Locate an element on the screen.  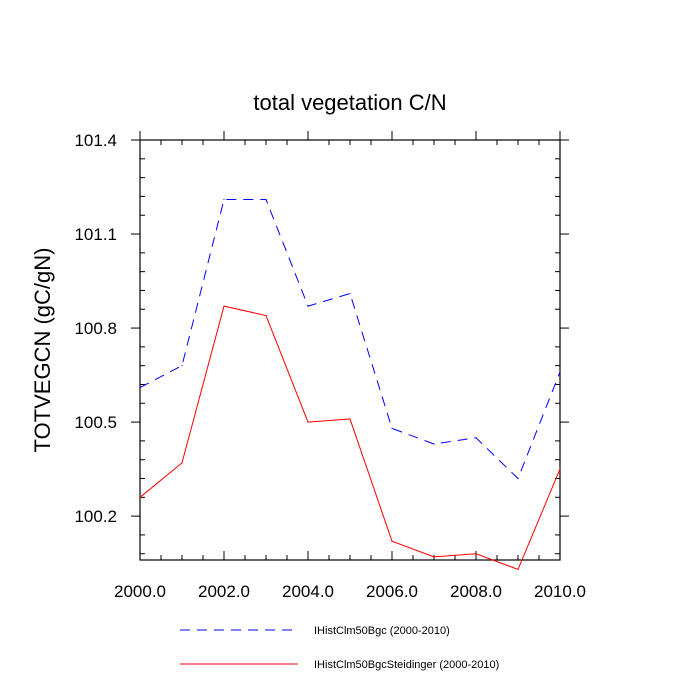
x-tick-label: 2004.0 is located at coordinates (308, 591).